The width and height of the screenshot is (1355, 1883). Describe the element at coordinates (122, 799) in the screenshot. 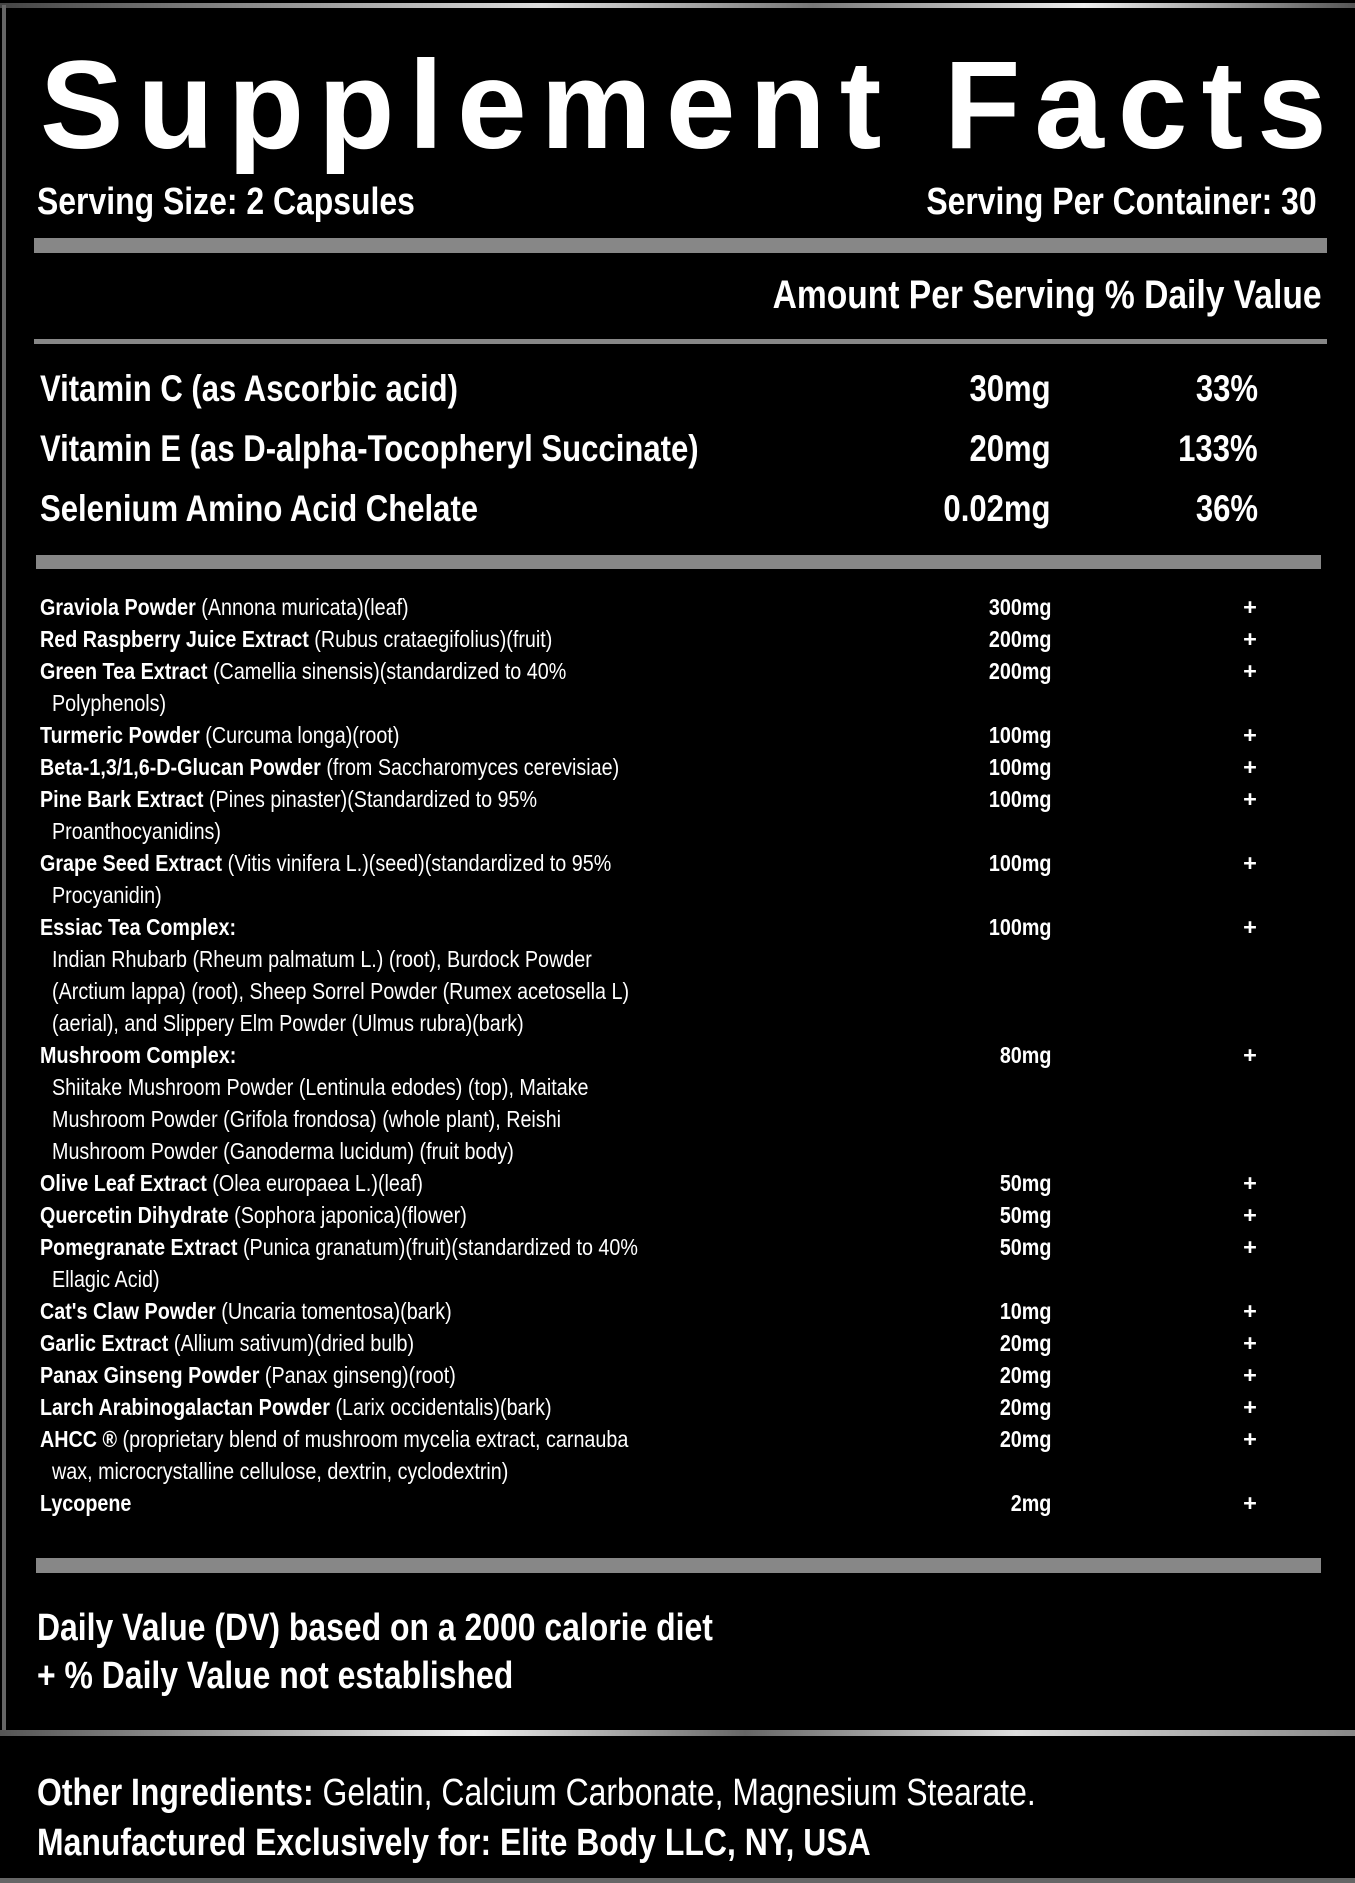

I see `ingredient-name: Pine Bark Extract` at that location.